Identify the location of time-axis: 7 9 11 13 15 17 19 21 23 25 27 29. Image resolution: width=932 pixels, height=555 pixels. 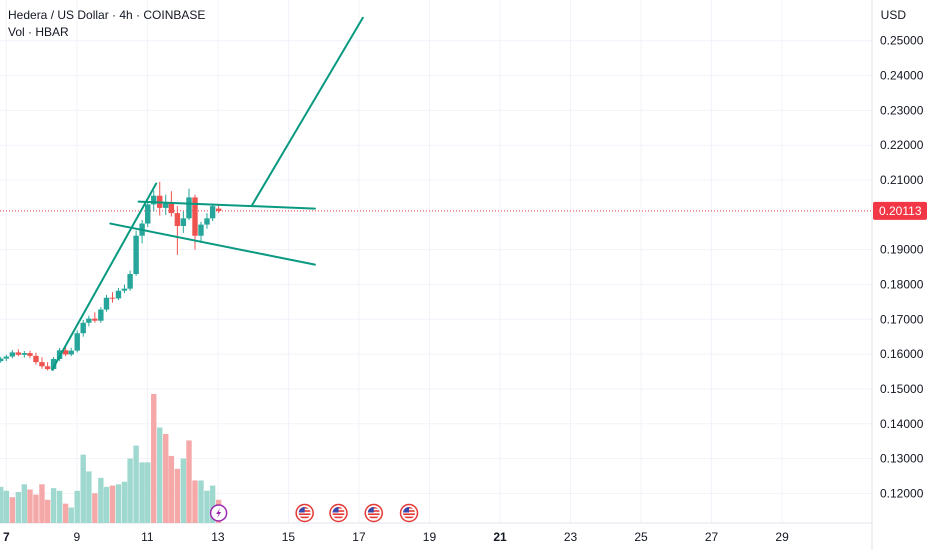
(396, 537).